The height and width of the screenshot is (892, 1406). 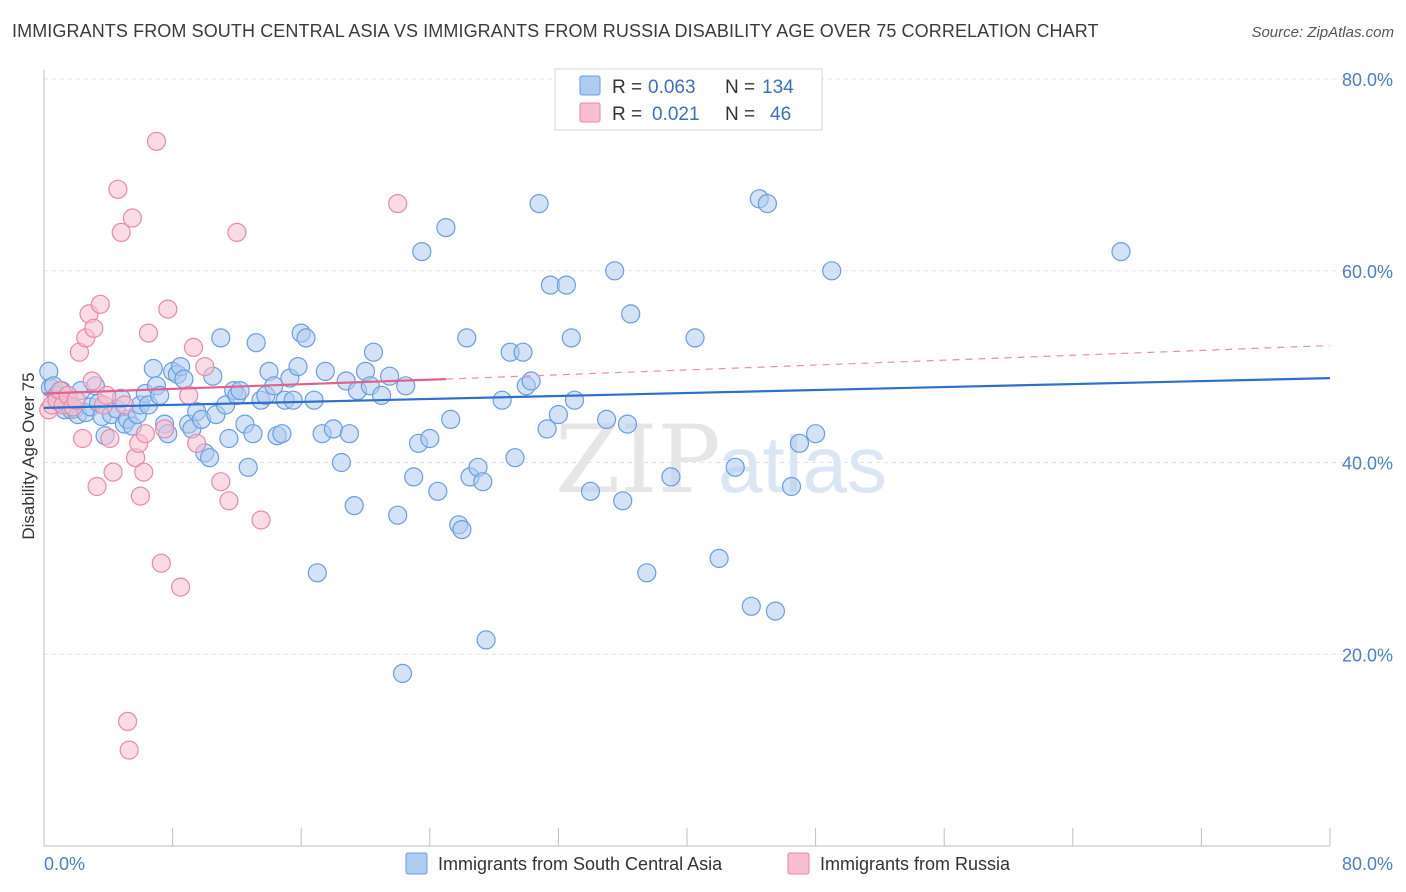 I want to click on bottom-legend-label-pink: Immigrants from Russia, so click(x=915, y=864).